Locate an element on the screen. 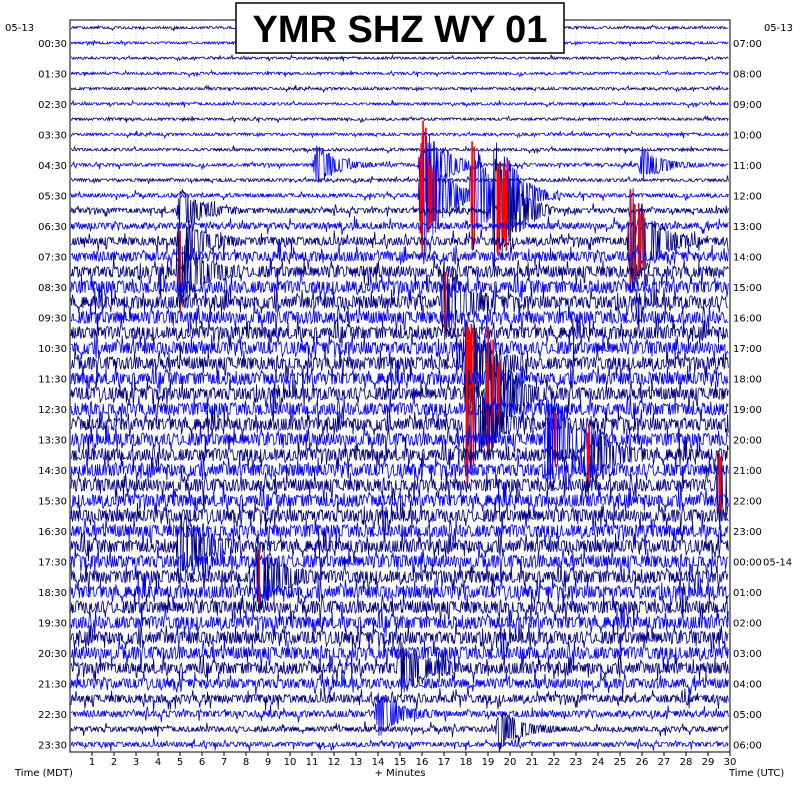  left-hour-label: 08:30 is located at coordinates (52, 288).